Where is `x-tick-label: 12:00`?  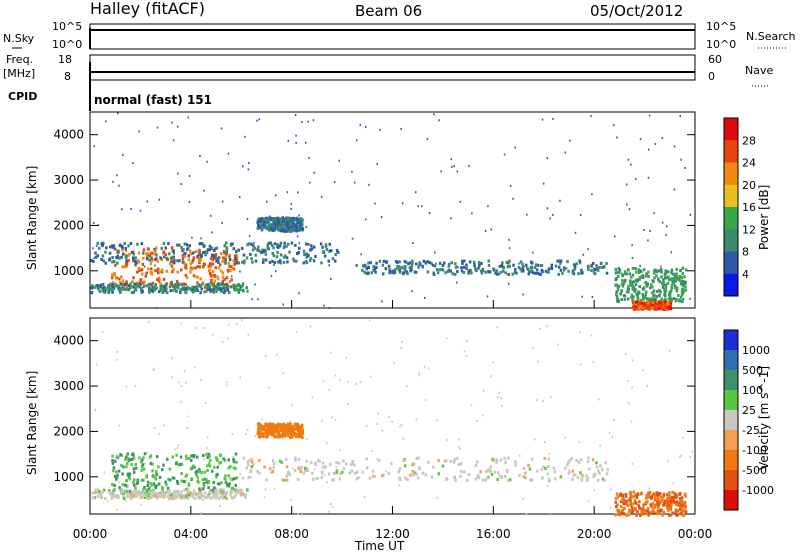
x-tick-label: 12:00 is located at coordinates (392, 534).